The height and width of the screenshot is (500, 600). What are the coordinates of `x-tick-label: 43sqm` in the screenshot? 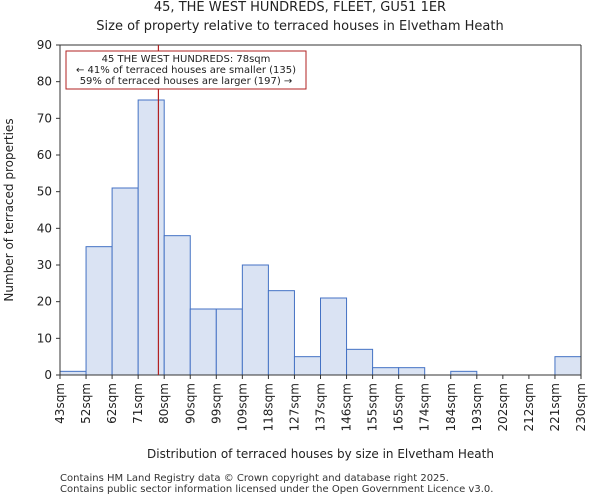 It's located at (60, 403).